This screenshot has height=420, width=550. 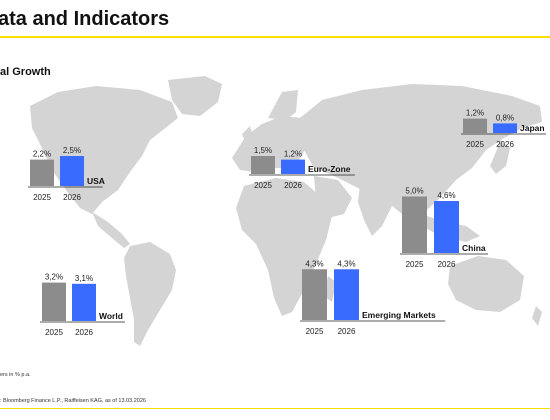 I want to click on bar-japan-2026, so click(x=505, y=128).